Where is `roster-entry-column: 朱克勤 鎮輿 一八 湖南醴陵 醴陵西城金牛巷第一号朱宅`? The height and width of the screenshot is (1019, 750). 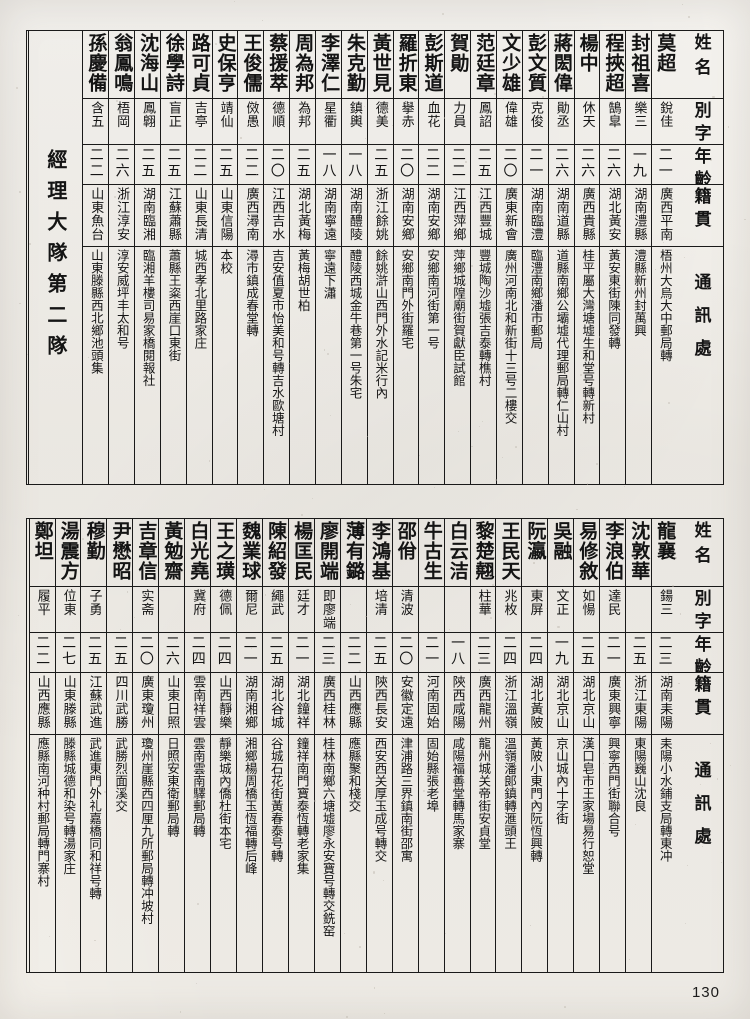
roster-entry-column: 朱克勤 鎮輿 一八 湖南醴陵 醴陵西城金牛巷第一号朱宅 is located at coordinates (353, 257).